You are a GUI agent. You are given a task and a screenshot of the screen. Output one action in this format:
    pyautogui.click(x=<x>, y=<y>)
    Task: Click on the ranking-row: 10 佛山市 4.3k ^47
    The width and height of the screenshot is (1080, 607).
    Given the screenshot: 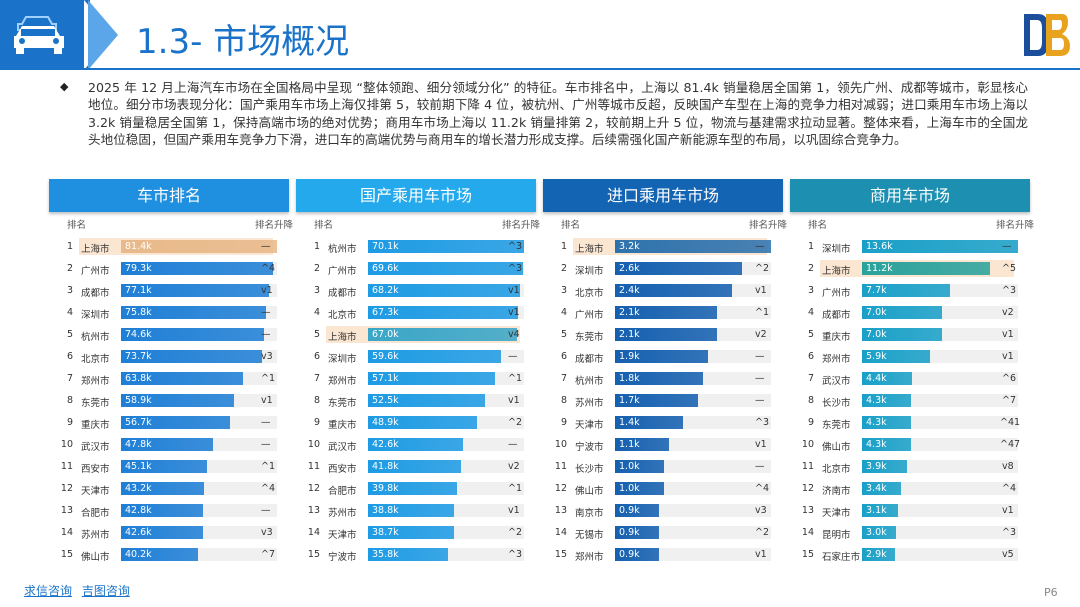 What is the action you would take?
    pyautogui.click(x=910, y=444)
    